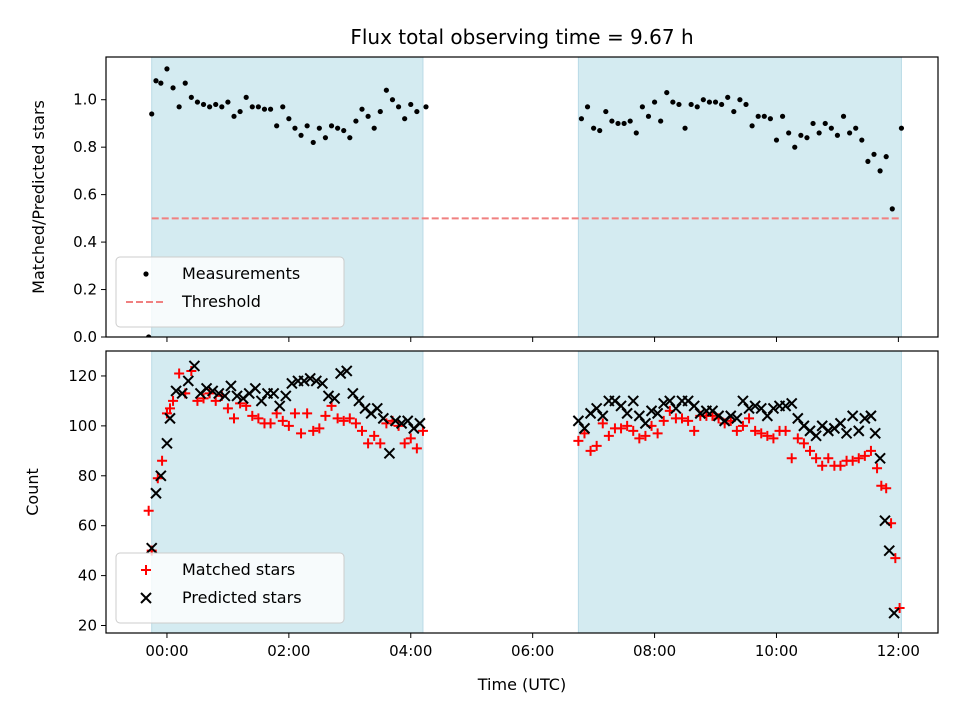 This screenshot has width=960, height=720. What do you see at coordinates (85, 100) in the screenshot?
I see `y-tick-label: 1.0` at bounding box center [85, 100].